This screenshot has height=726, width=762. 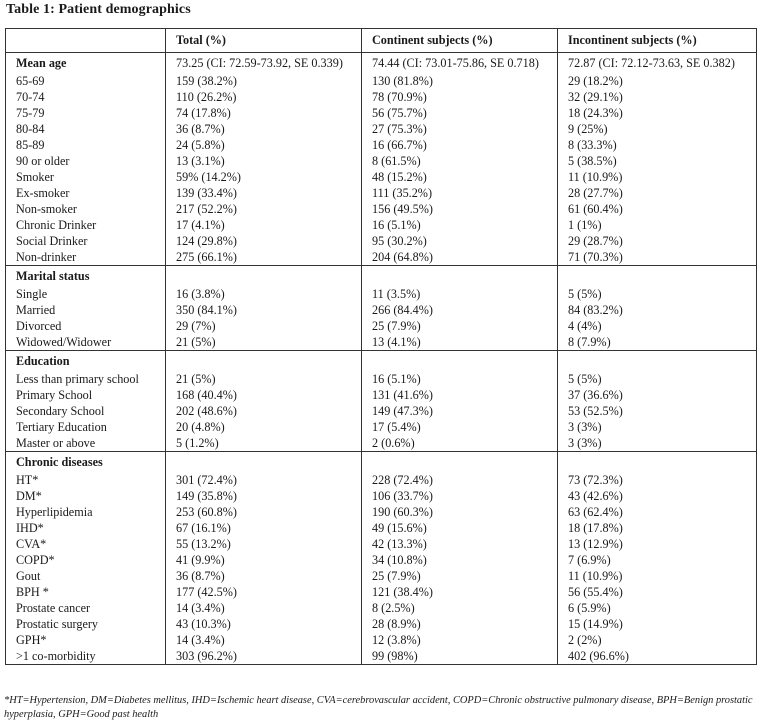 What do you see at coordinates (85, 640) in the screenshot?
I see `row-label: GPH*` at bounding box center [85, 640].